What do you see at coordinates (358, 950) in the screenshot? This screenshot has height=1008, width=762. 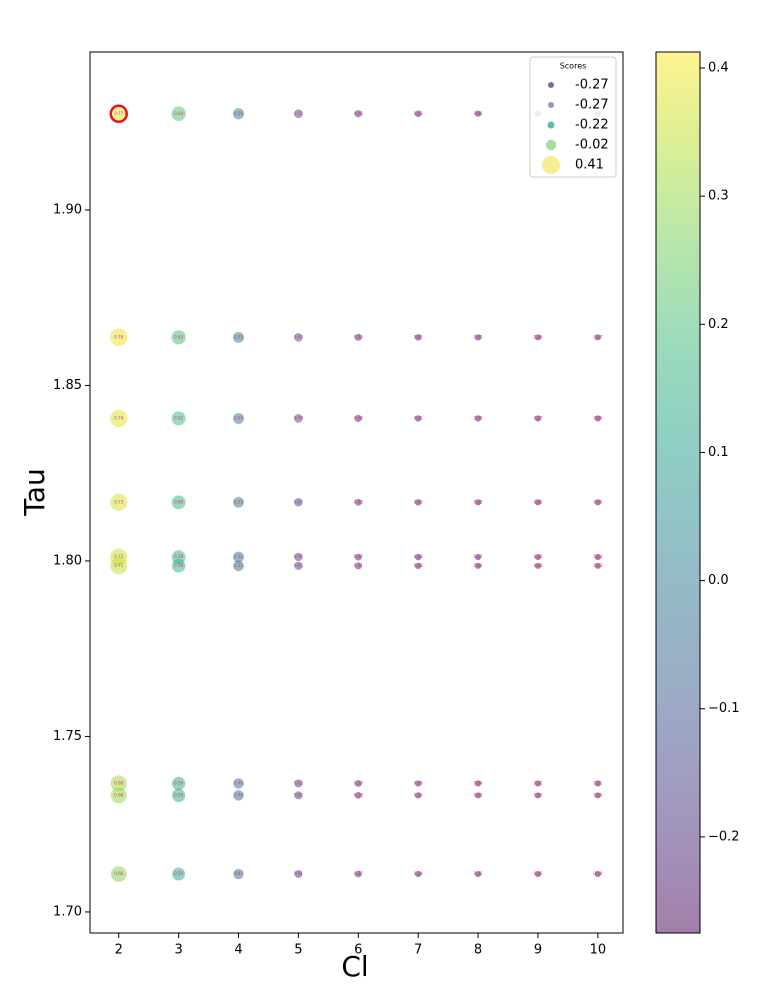 I see `x-tick-label: 6` at bounding box center [358, 950].